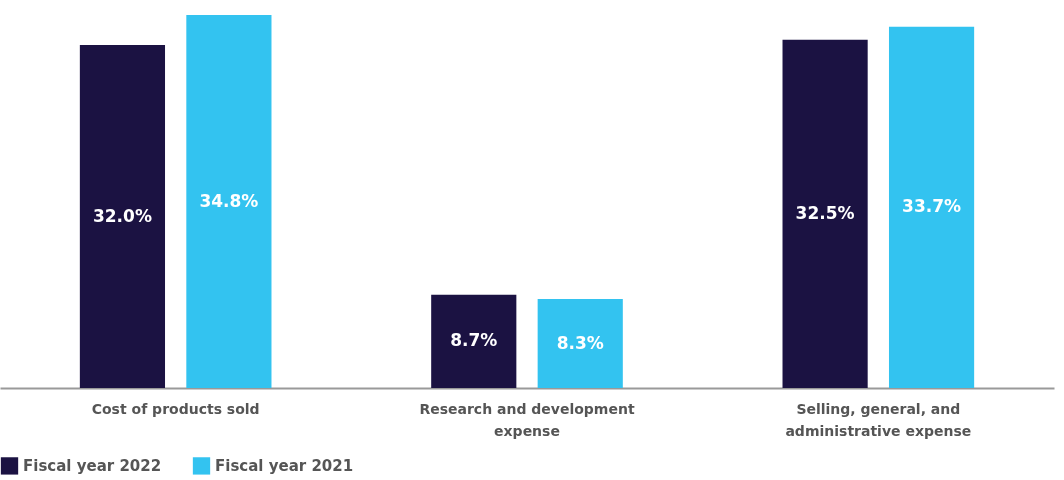  I want to click on data-label: 32.5%, so click(825, 212).